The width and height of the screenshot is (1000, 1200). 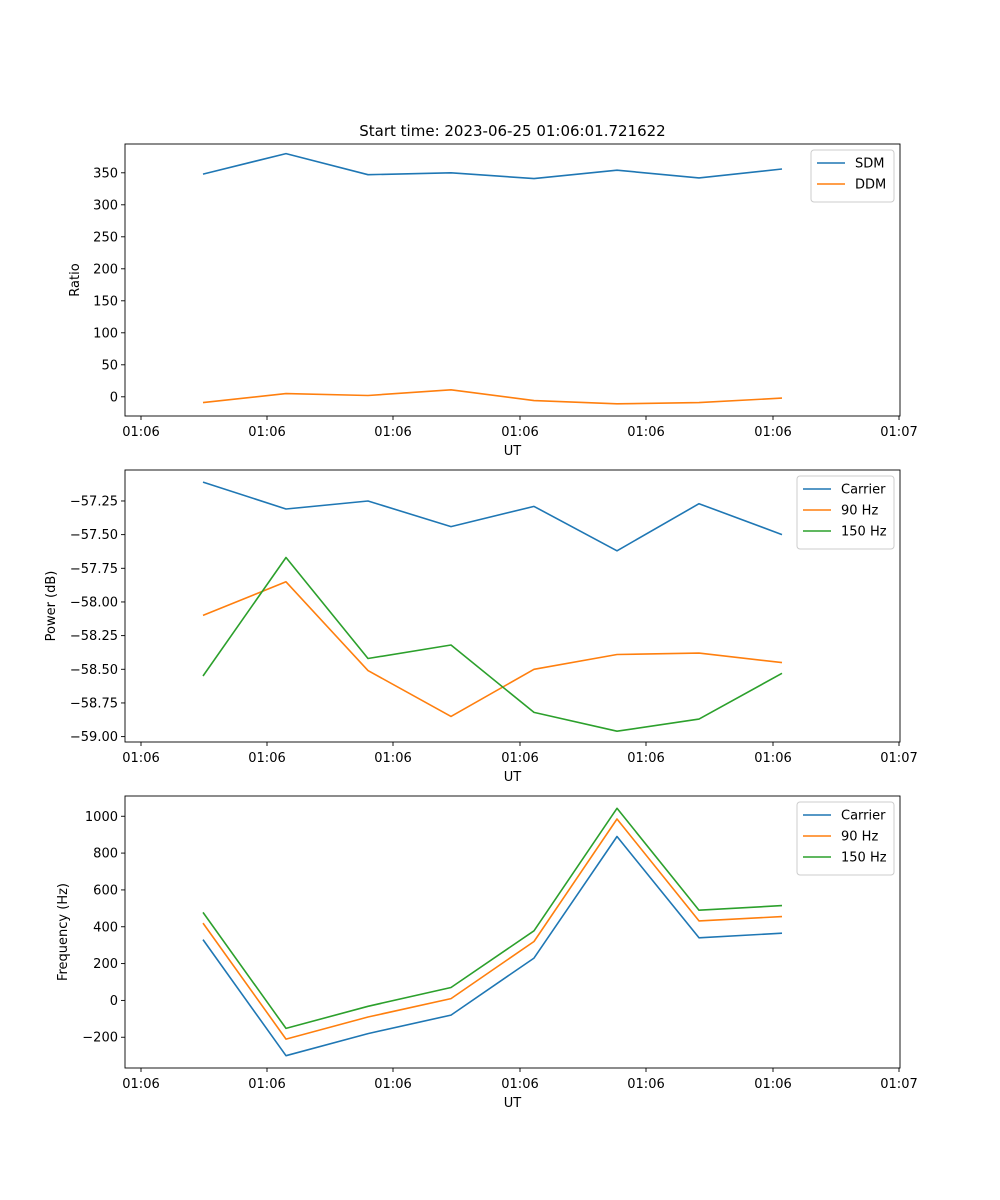 I want to click on y-tick-label: 150, so click(x=105, y=301).